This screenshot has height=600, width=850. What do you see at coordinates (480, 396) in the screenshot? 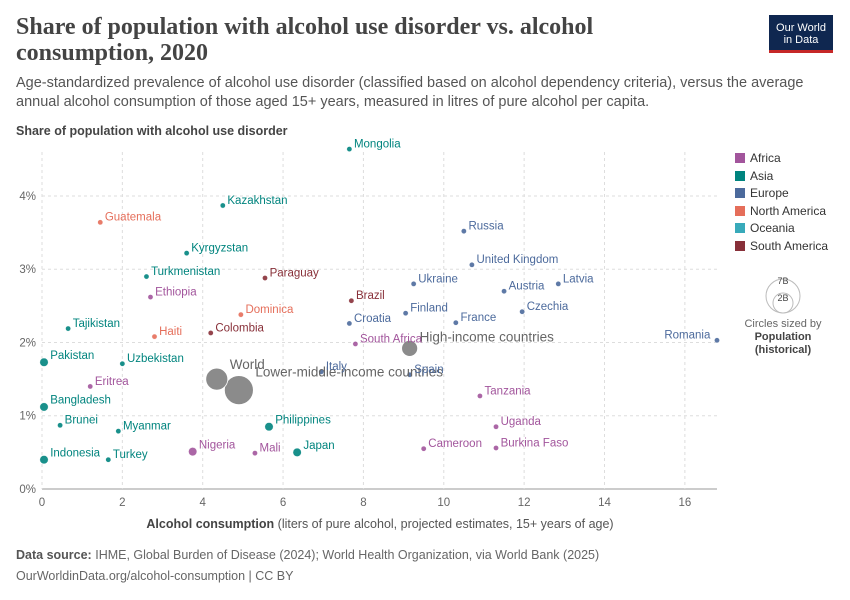
I see `point-tanzania` at bounding box center [480, 396].